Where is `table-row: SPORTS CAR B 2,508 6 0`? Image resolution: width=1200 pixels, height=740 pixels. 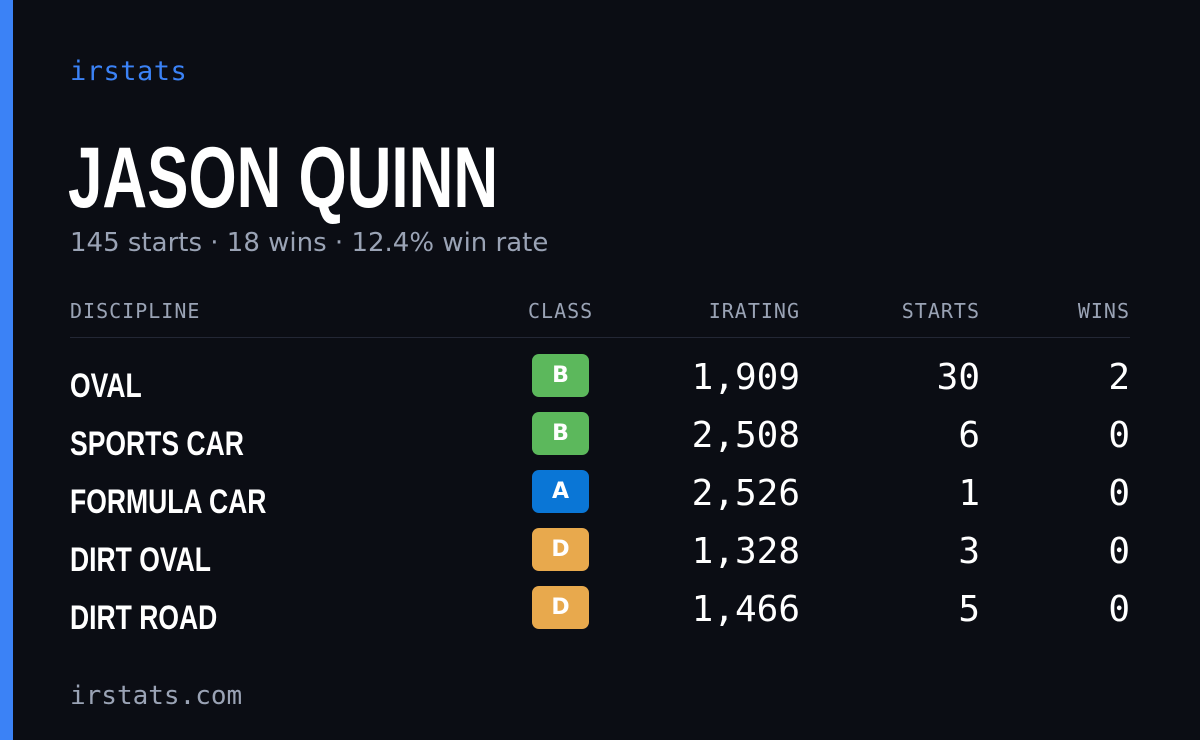
table-row: SPORTS CAR B 2,508 6 0 is located at coordinates (600, 437).